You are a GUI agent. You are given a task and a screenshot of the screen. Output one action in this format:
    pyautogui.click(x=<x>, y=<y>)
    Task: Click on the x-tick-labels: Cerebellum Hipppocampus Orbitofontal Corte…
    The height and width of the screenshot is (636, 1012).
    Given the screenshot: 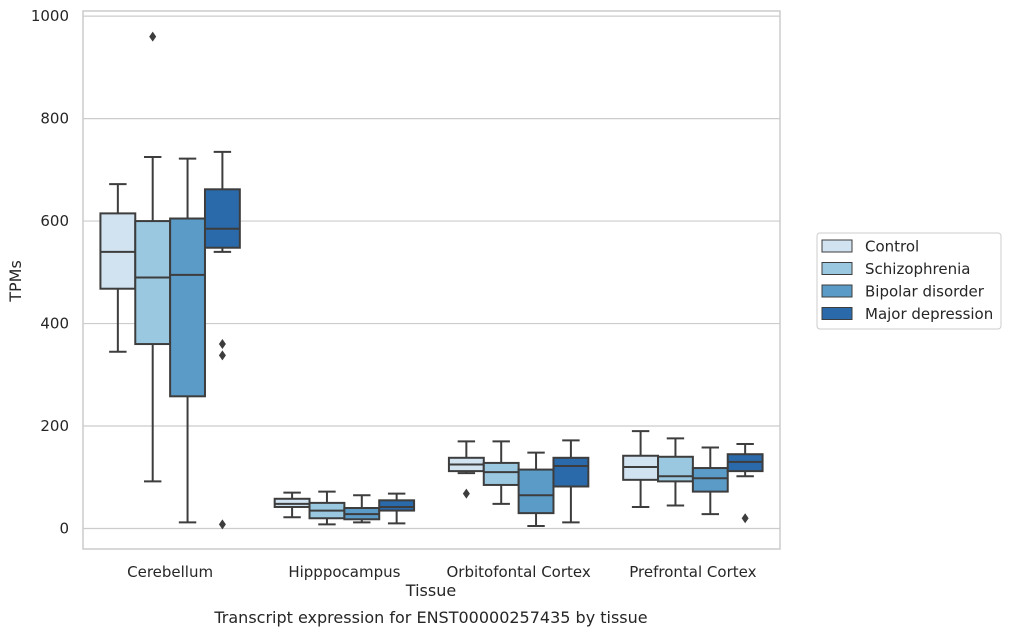 What is the action you would take?
    pyautogui.click(x=441, y=572)
    